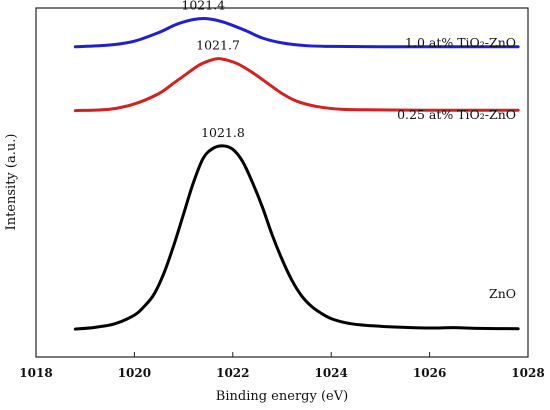 The height and width of the screenshot is (410, 550). I want to click on x-tick-marks, so click(282, 354).